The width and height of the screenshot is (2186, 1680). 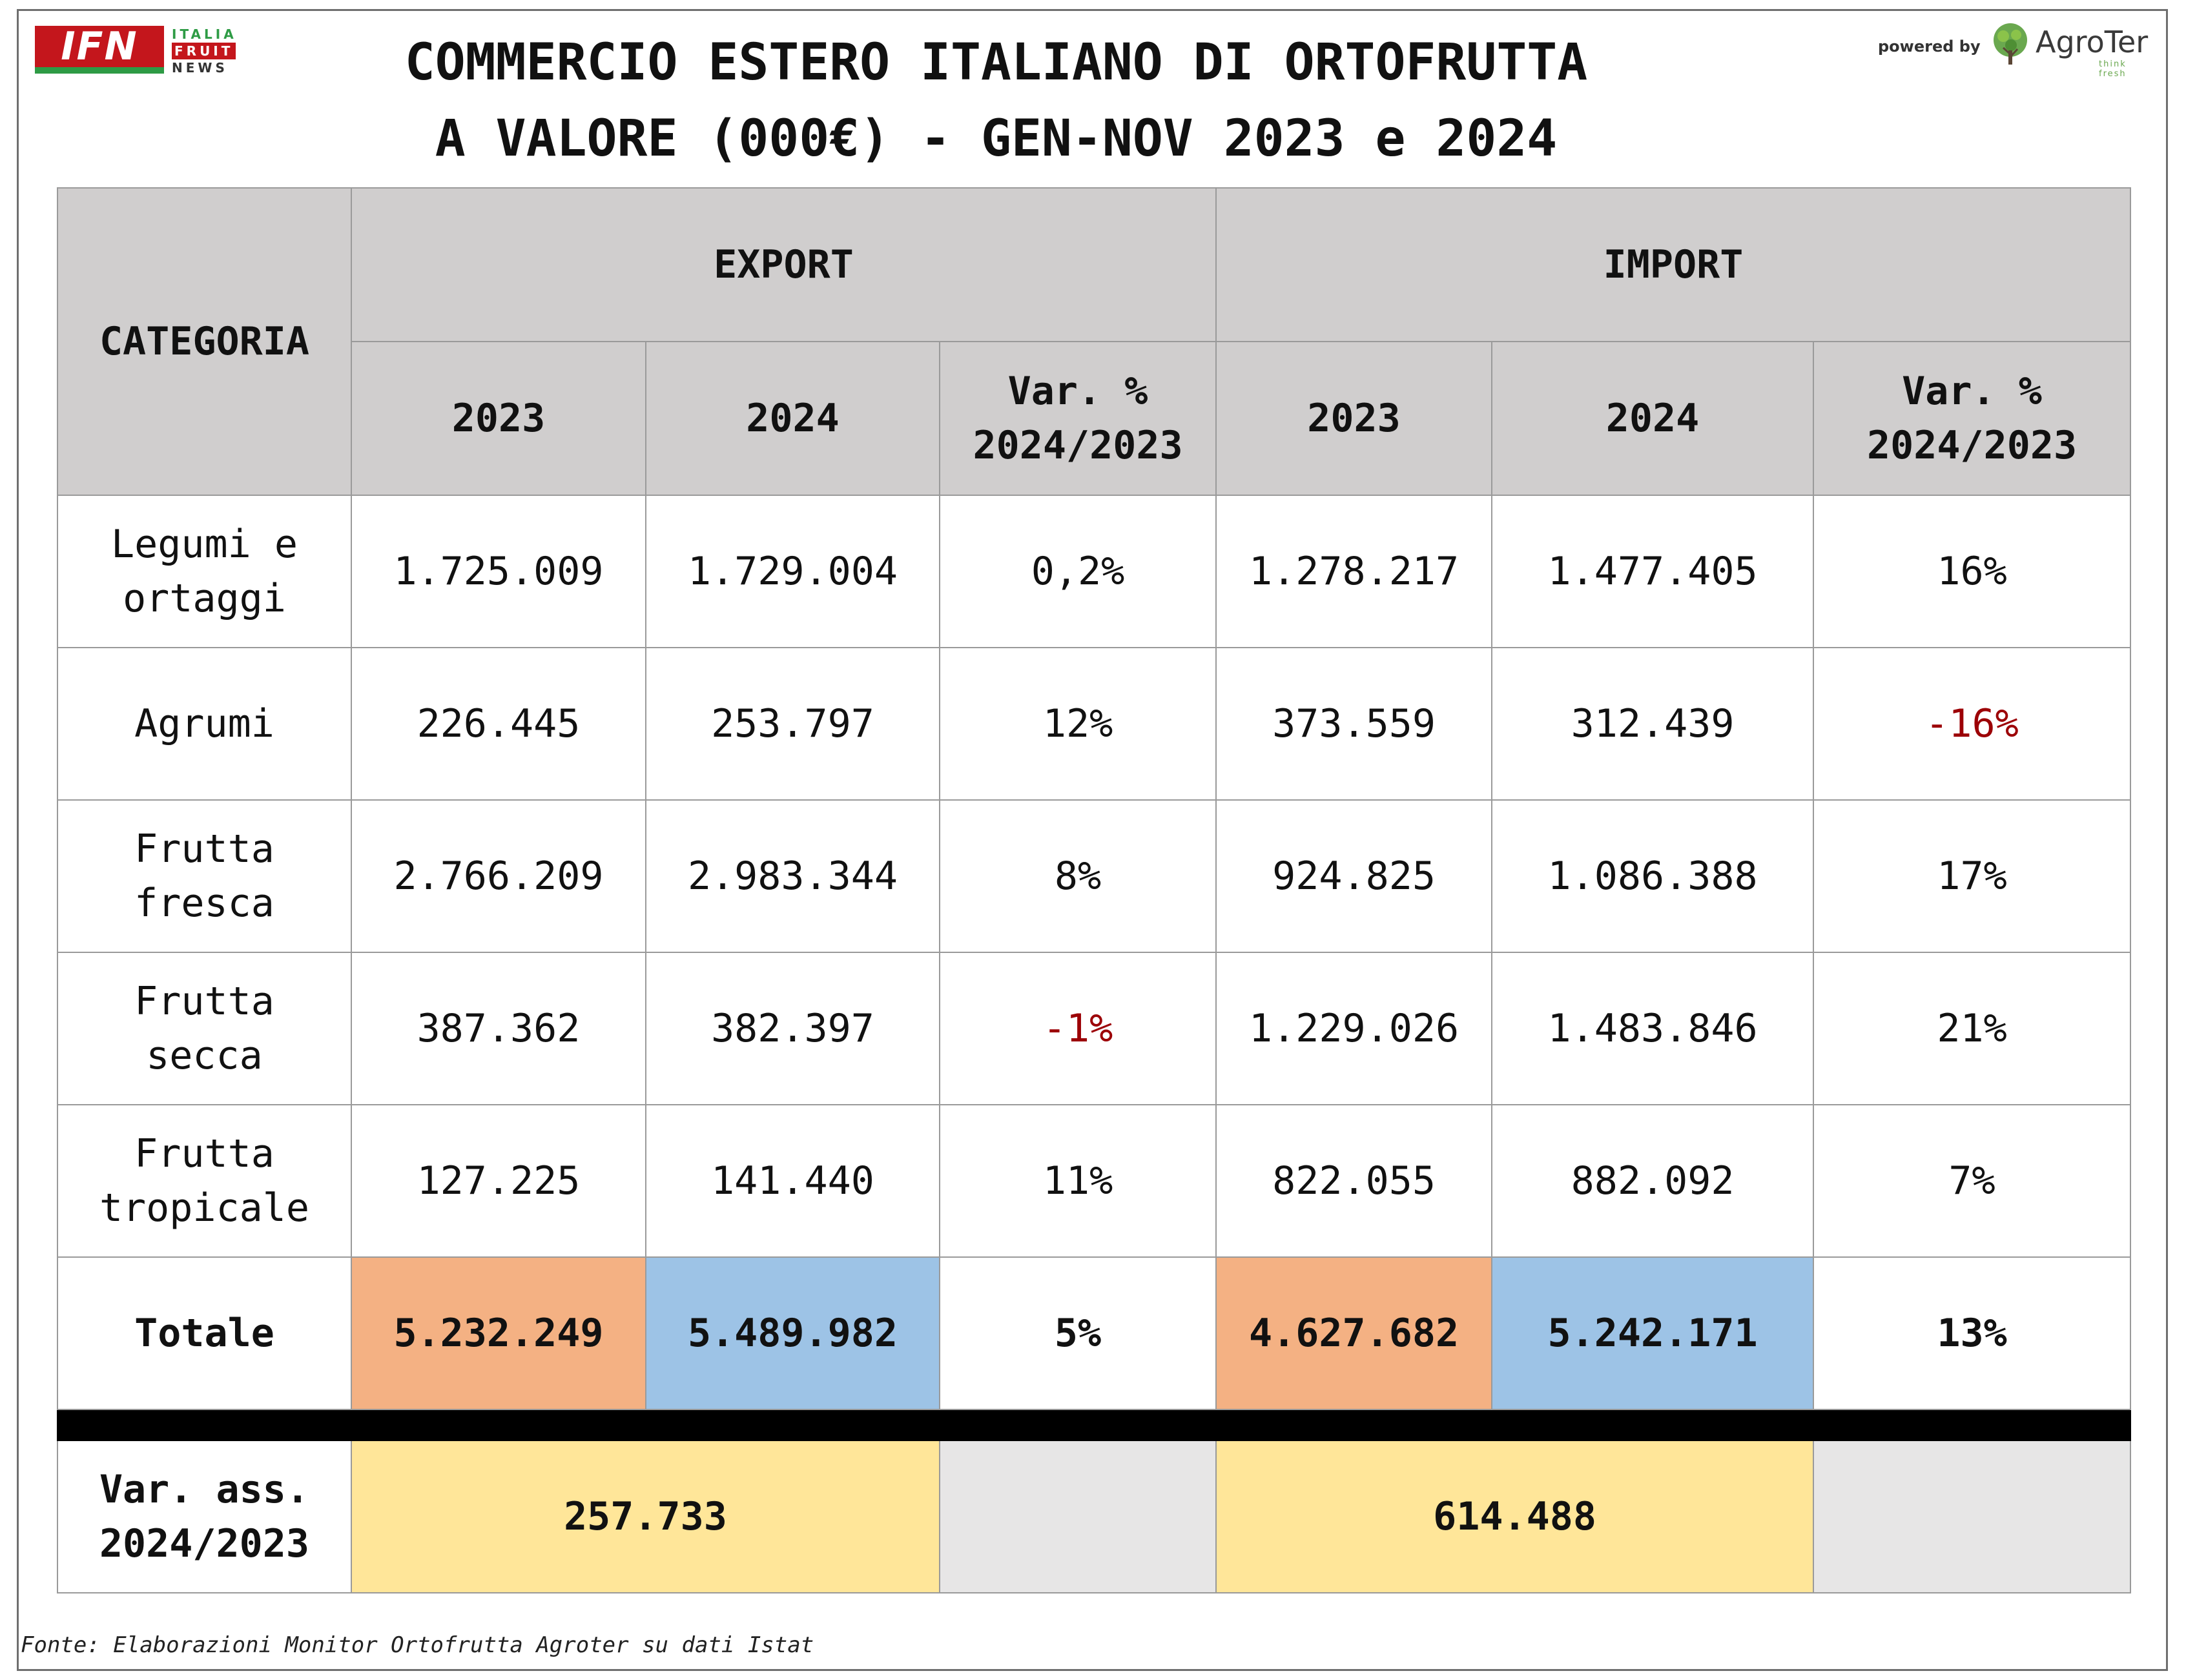 What do you see at coordinates (1972, 571) in the screenshot?
I see `cell-import-var: 16%` at bounding box center [1972, 571].